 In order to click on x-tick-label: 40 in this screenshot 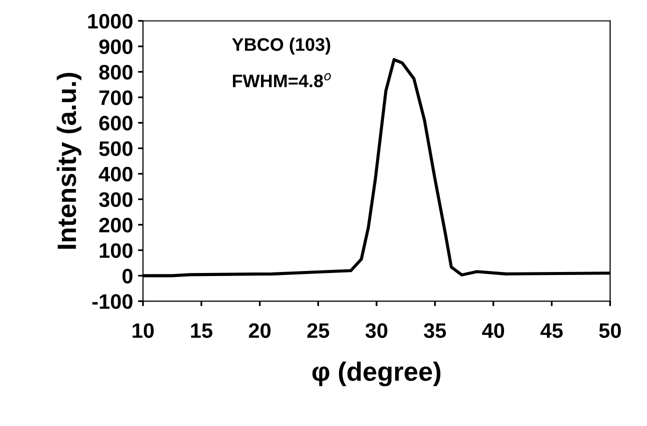, I will do `click(493, 330)`.